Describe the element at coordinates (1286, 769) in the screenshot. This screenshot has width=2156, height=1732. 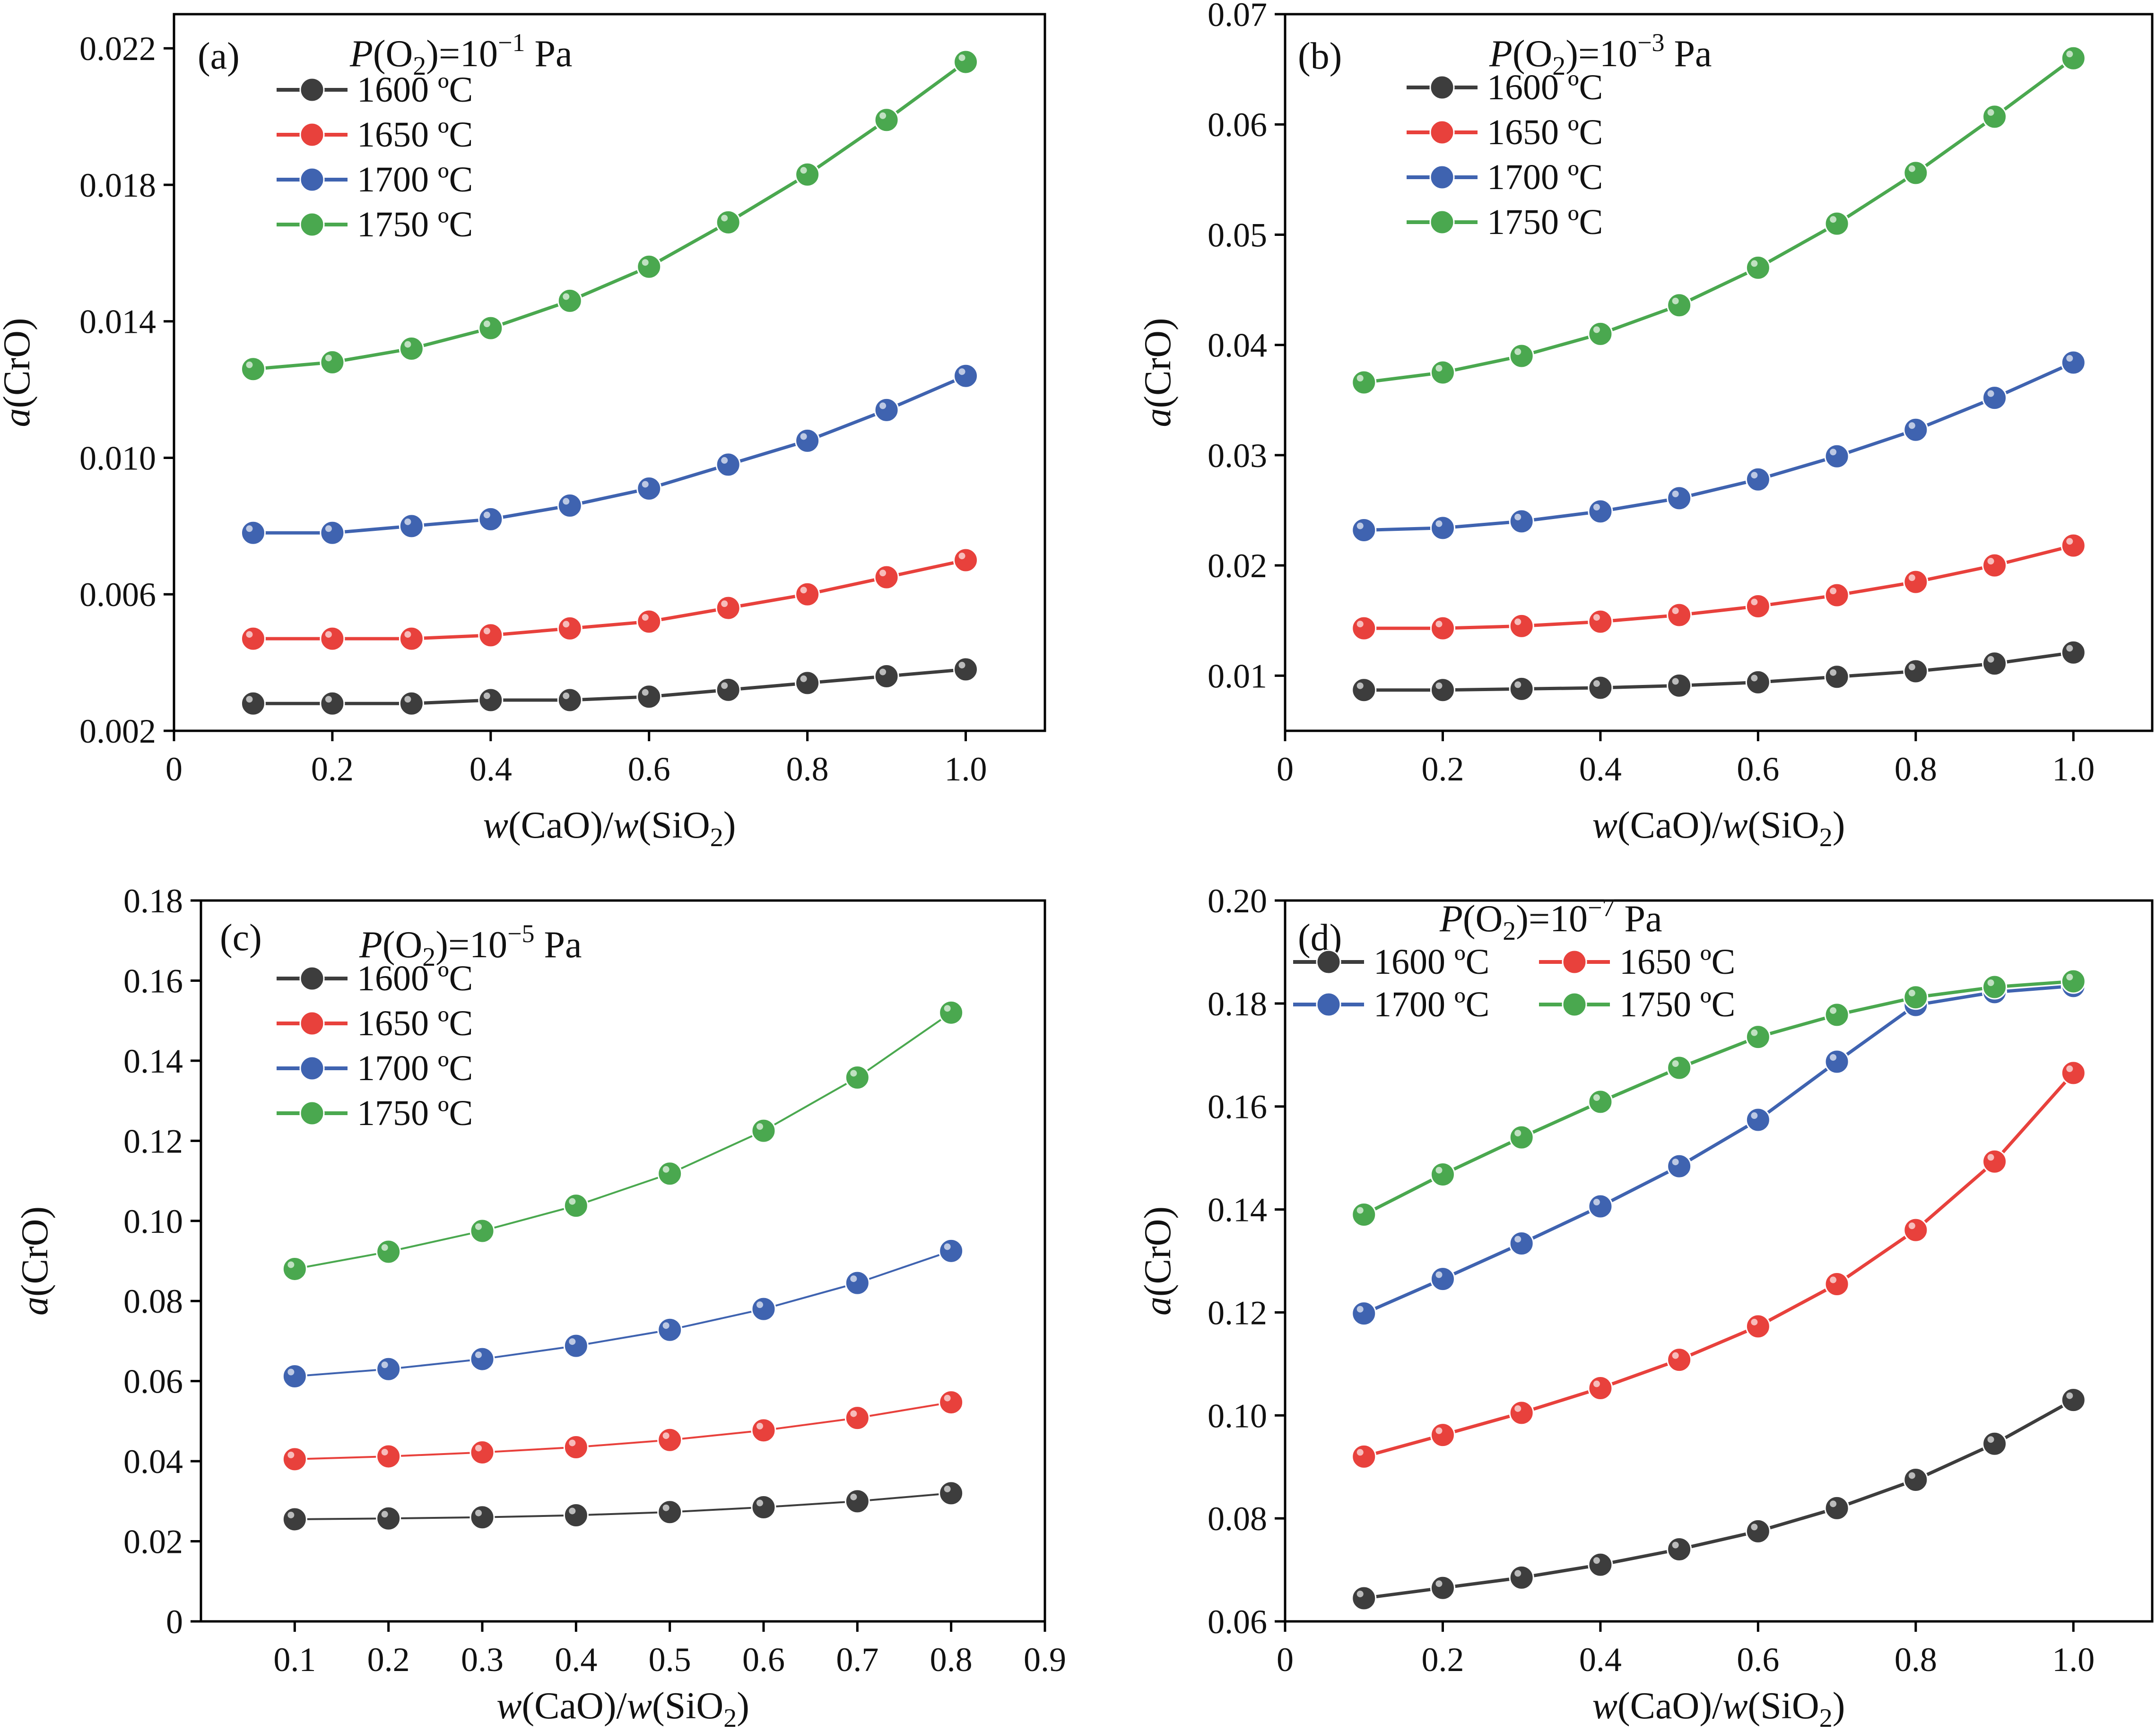
I see `x-tick-label: 0` at that location.